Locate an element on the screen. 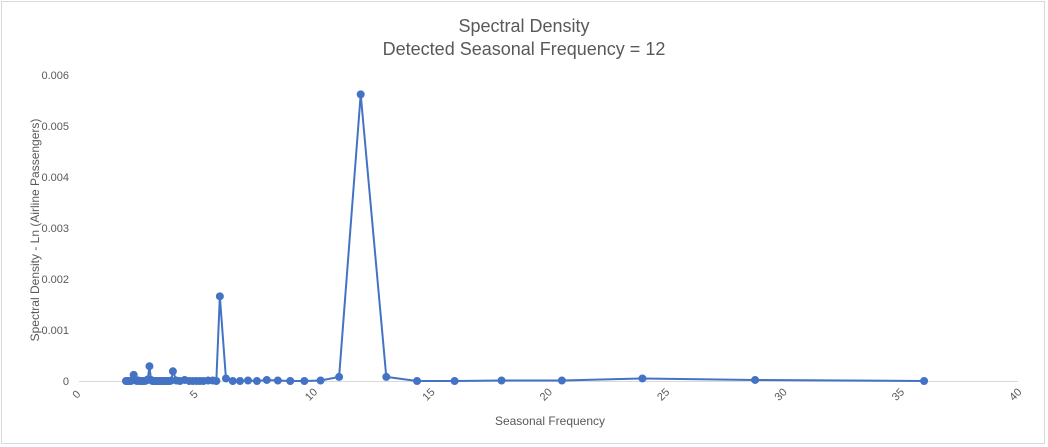 This screenshot has width=1048, height=447. x-tick-label: 0 is located at coordinates (76, 394).